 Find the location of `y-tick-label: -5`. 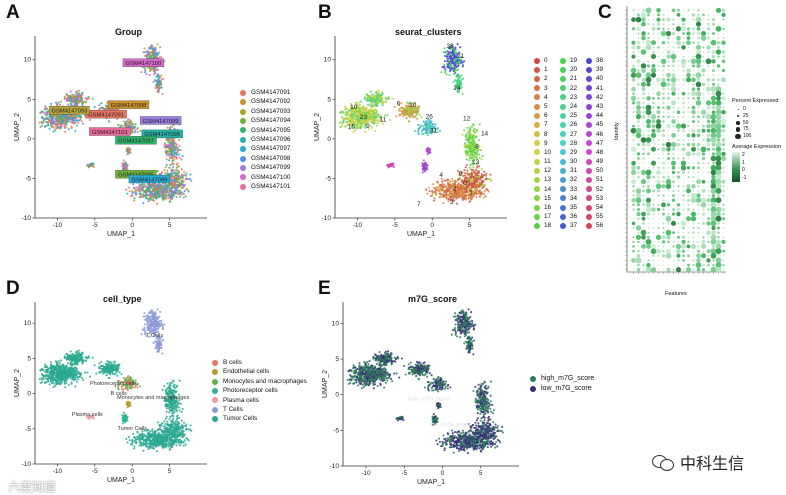

y-tick-label: -5 is located at coordinates (28, 178).